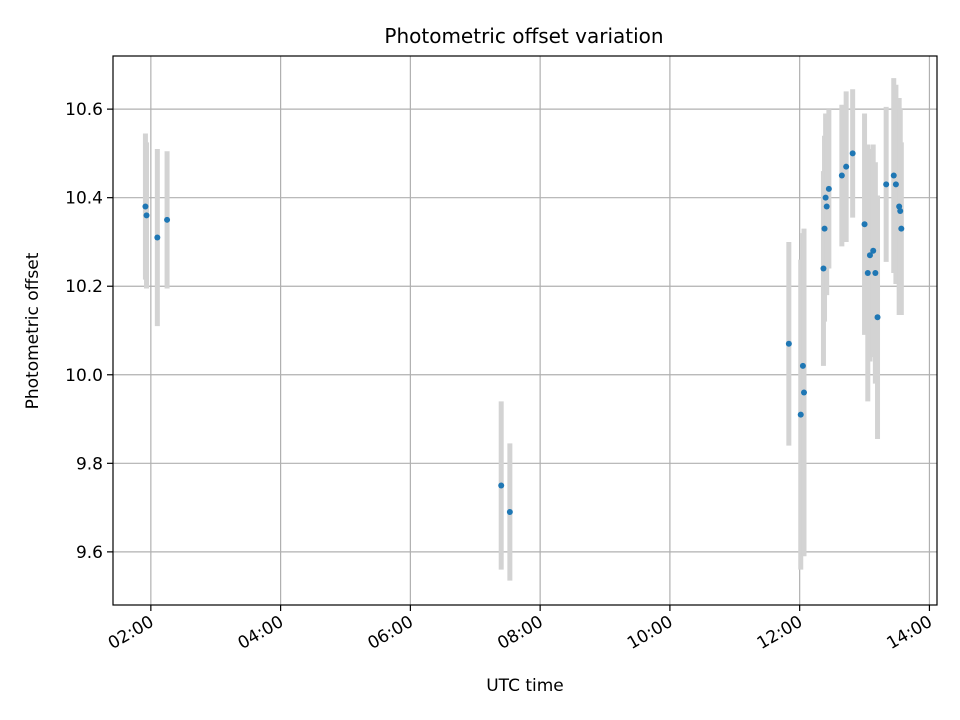  Describe the element at coordinates (33, 330) in the screenshot. I see `y-axis-label: Photometric offset` at that location.